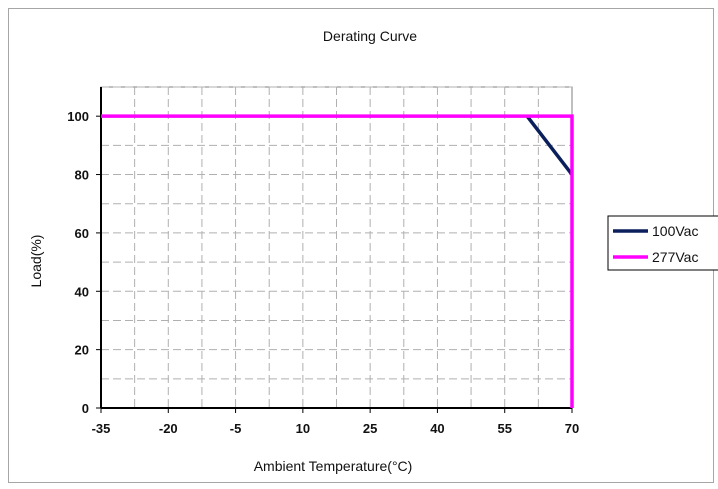  Describe the element at coordinates (101, 428) in the screenshot. I see `x-tick-label: -35` at that location.